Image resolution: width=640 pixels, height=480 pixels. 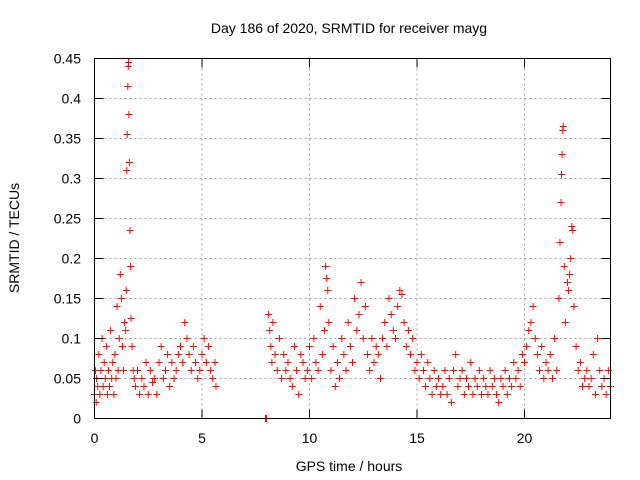 I want to click on x-tick-label: 15, so click(x=417, y=438).